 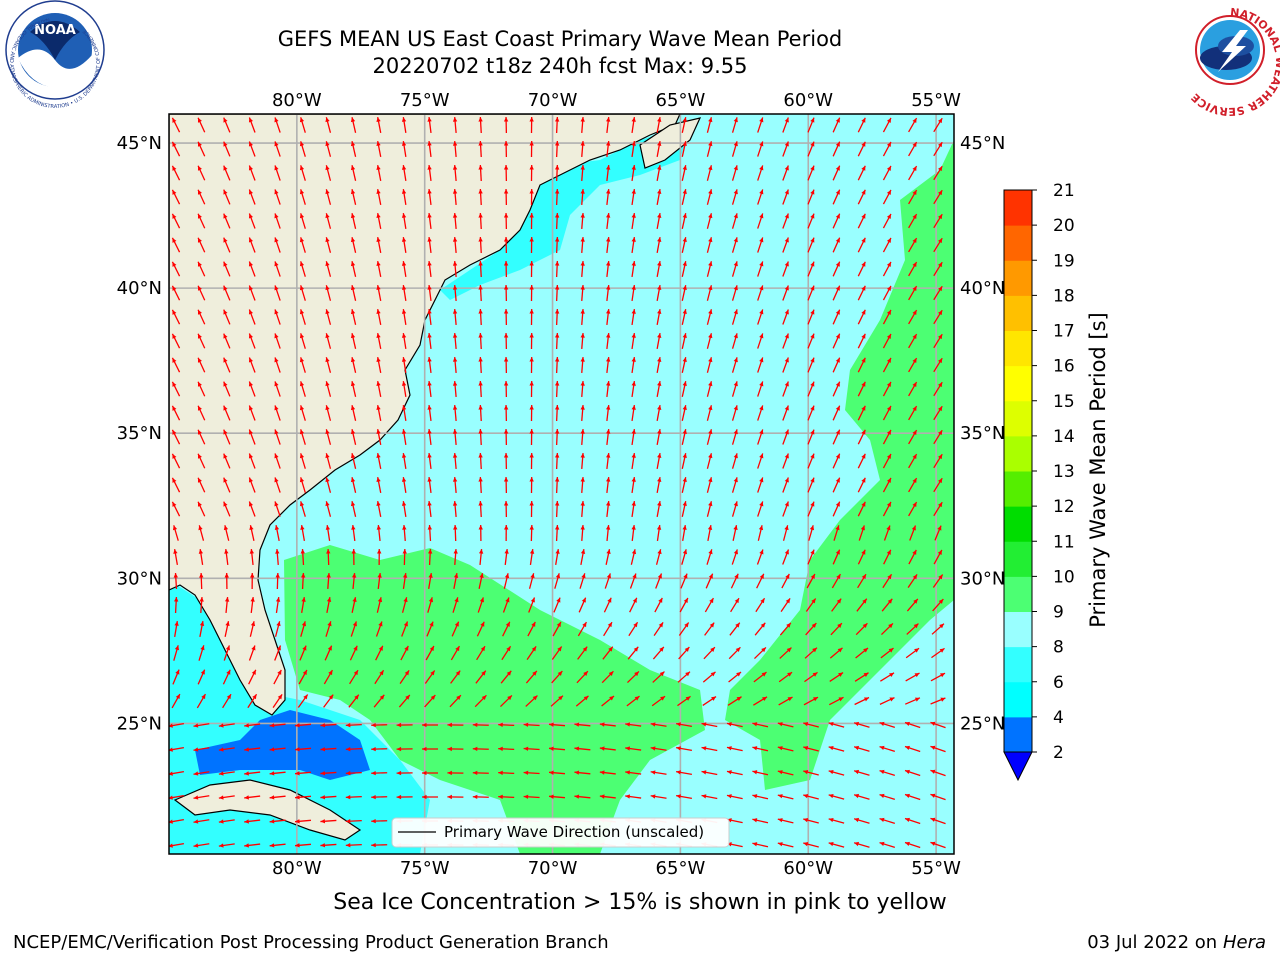 What do you see at coordinates (982, 288) in the screenshot?
I see `lat-tick-label: 40°N` at bounding box center [982, 288].